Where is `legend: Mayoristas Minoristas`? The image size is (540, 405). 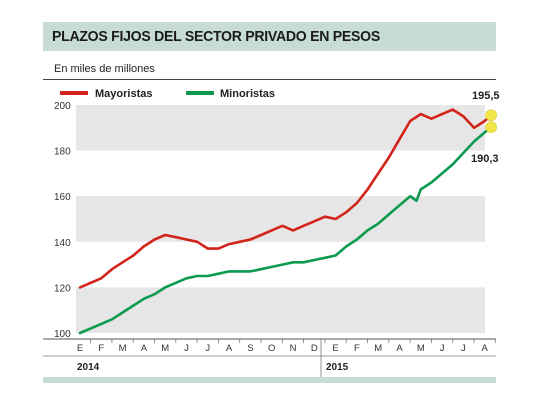
legend: Mayoristas Minoristas is located at coordinates (167, 94).